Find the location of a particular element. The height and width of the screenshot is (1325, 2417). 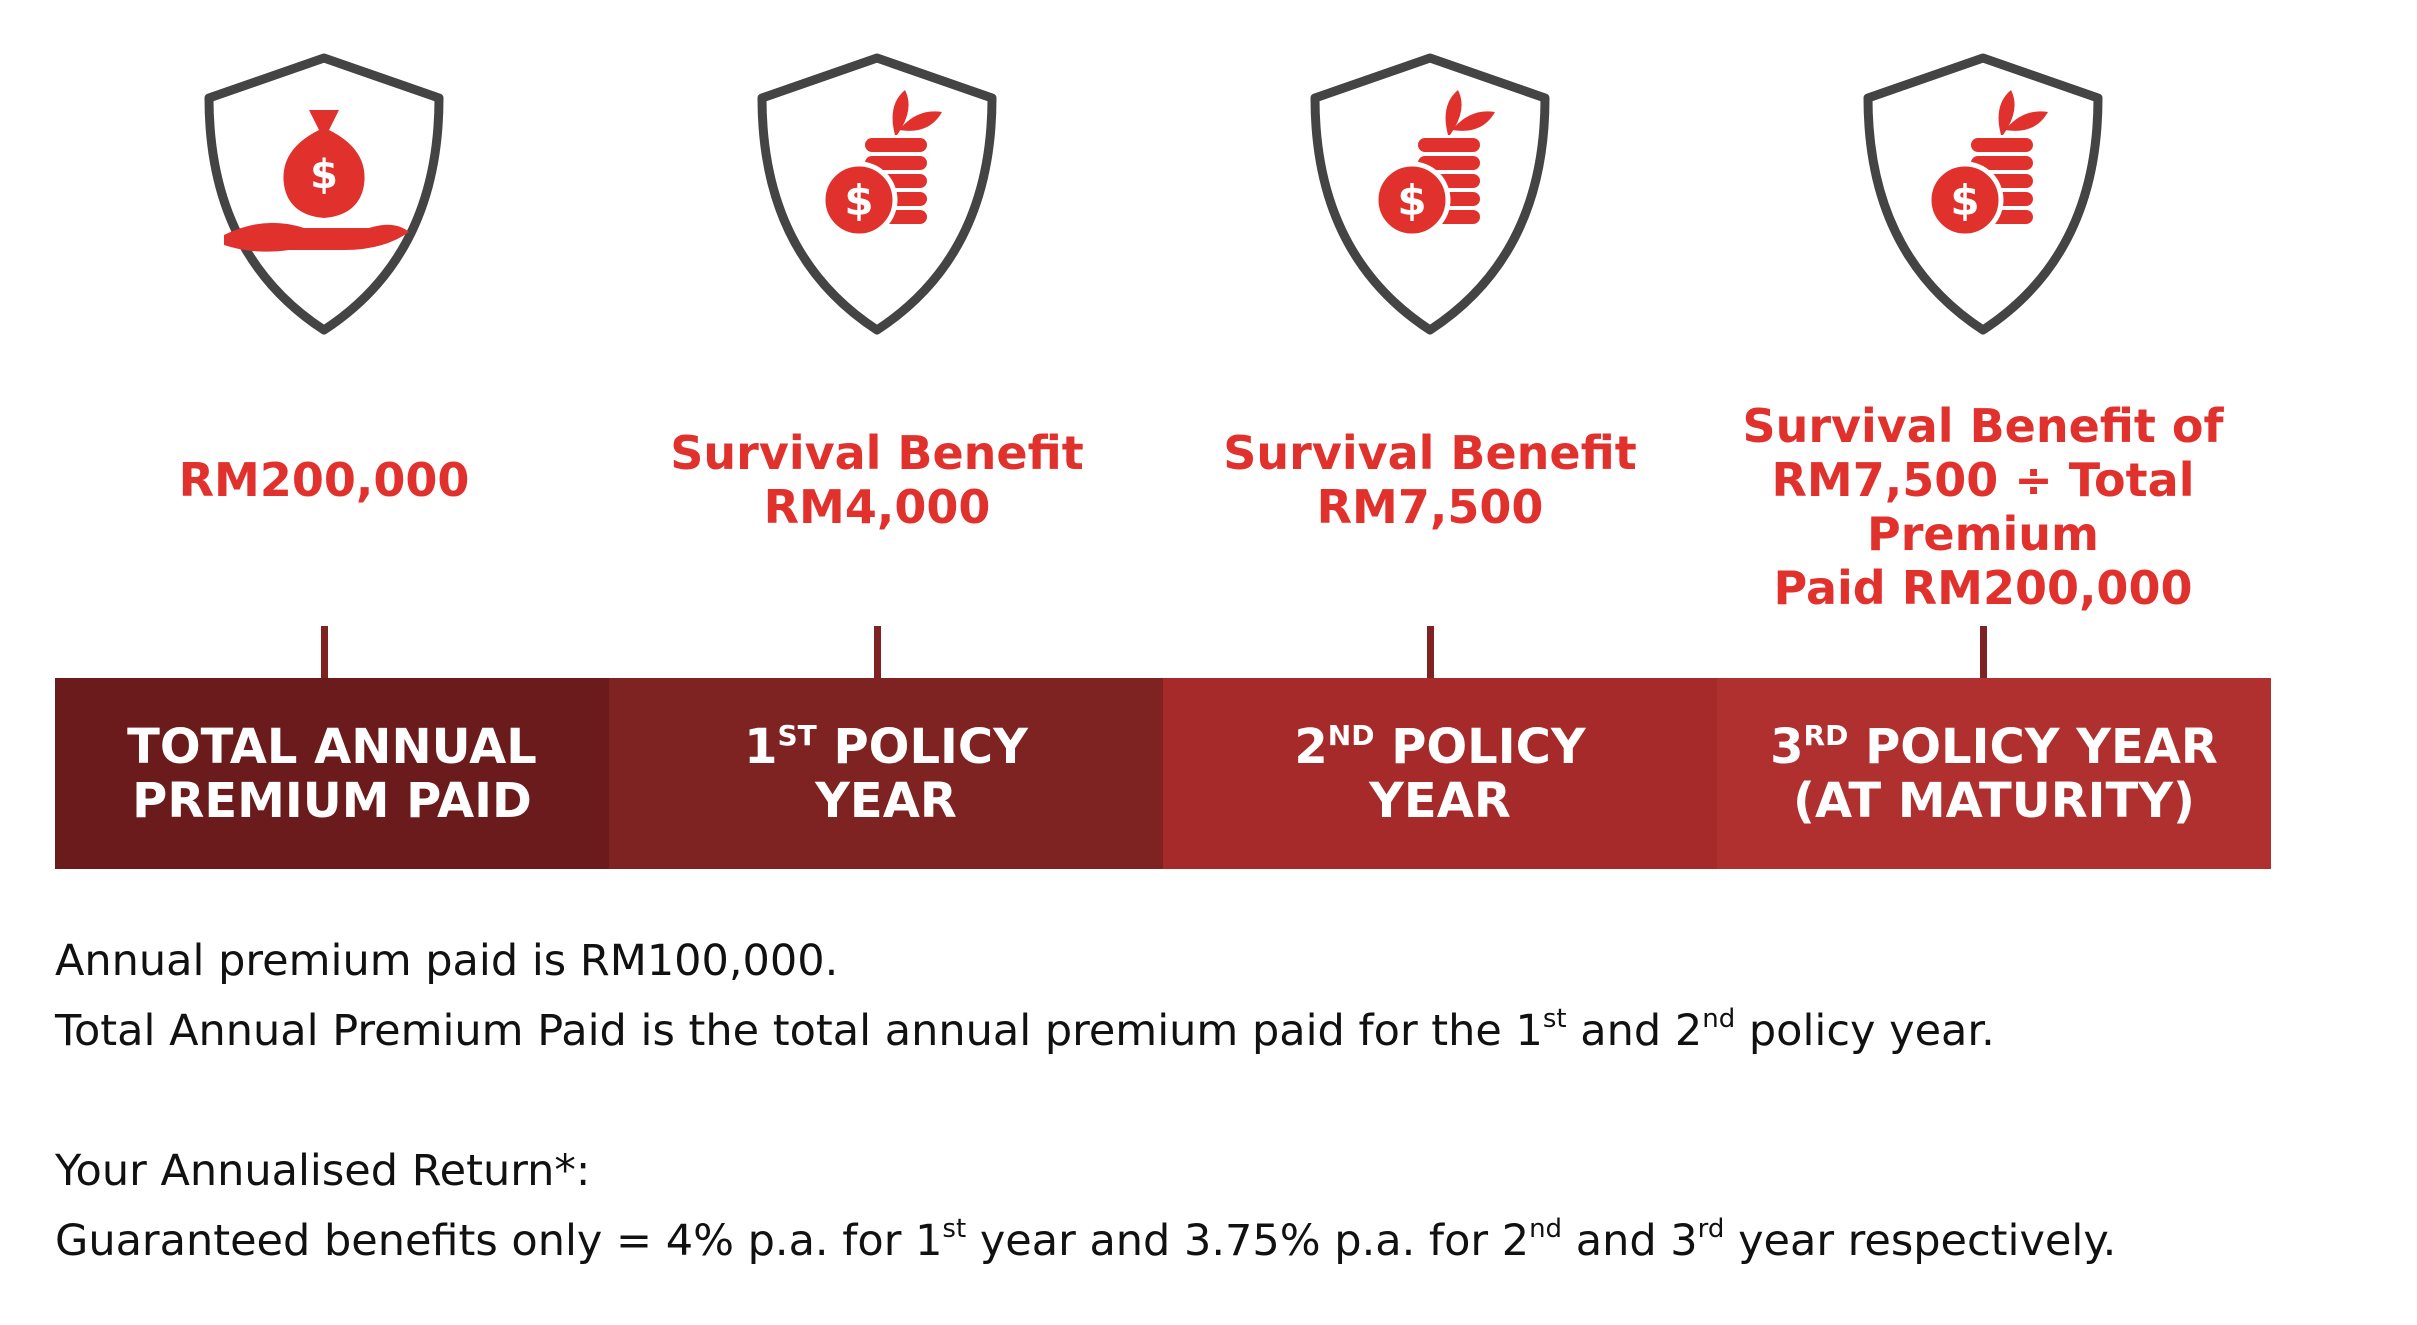

stage-line: TOTAL ANNUAL is located at coordinates (332, 747).